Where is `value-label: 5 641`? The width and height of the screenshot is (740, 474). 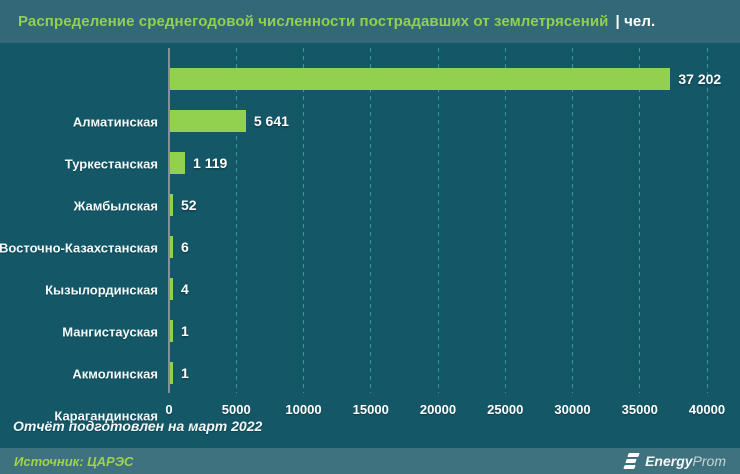 value-label: 5 641 is located at coordinates (271, 121).